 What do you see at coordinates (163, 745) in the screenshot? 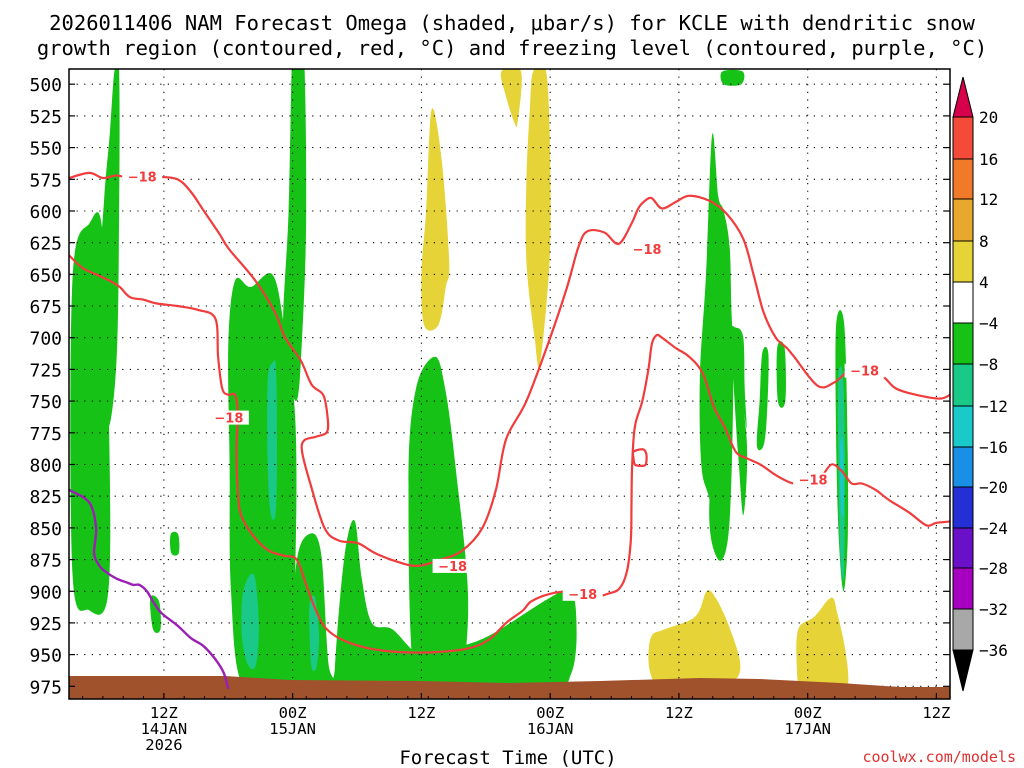
I see `x-tick-label-12-2: 2026` at bounding box center [163, 745].